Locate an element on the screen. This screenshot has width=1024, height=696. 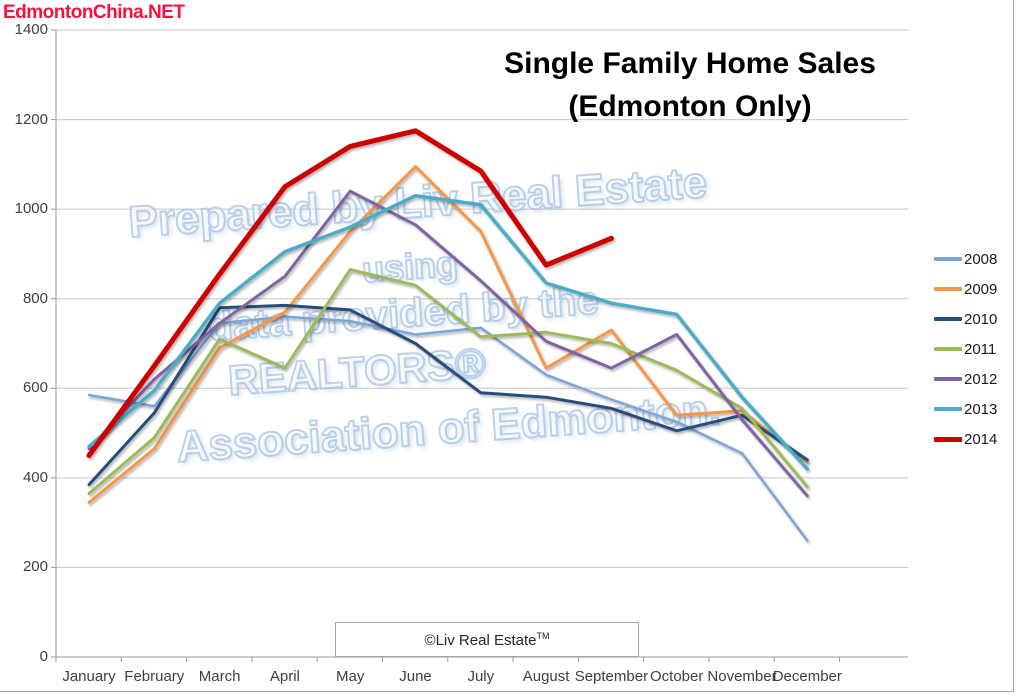
legend-item-2012: 2012 is located at coordinates (965, 379).